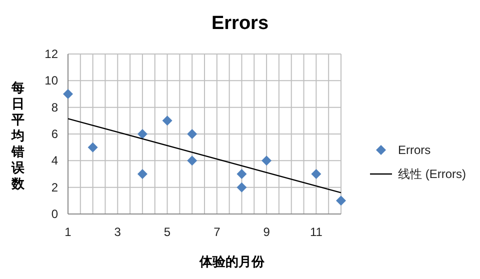 The height and width of the screenshot is (279, 480). I want to click on x-tick-label: 7, so click(217, 232).